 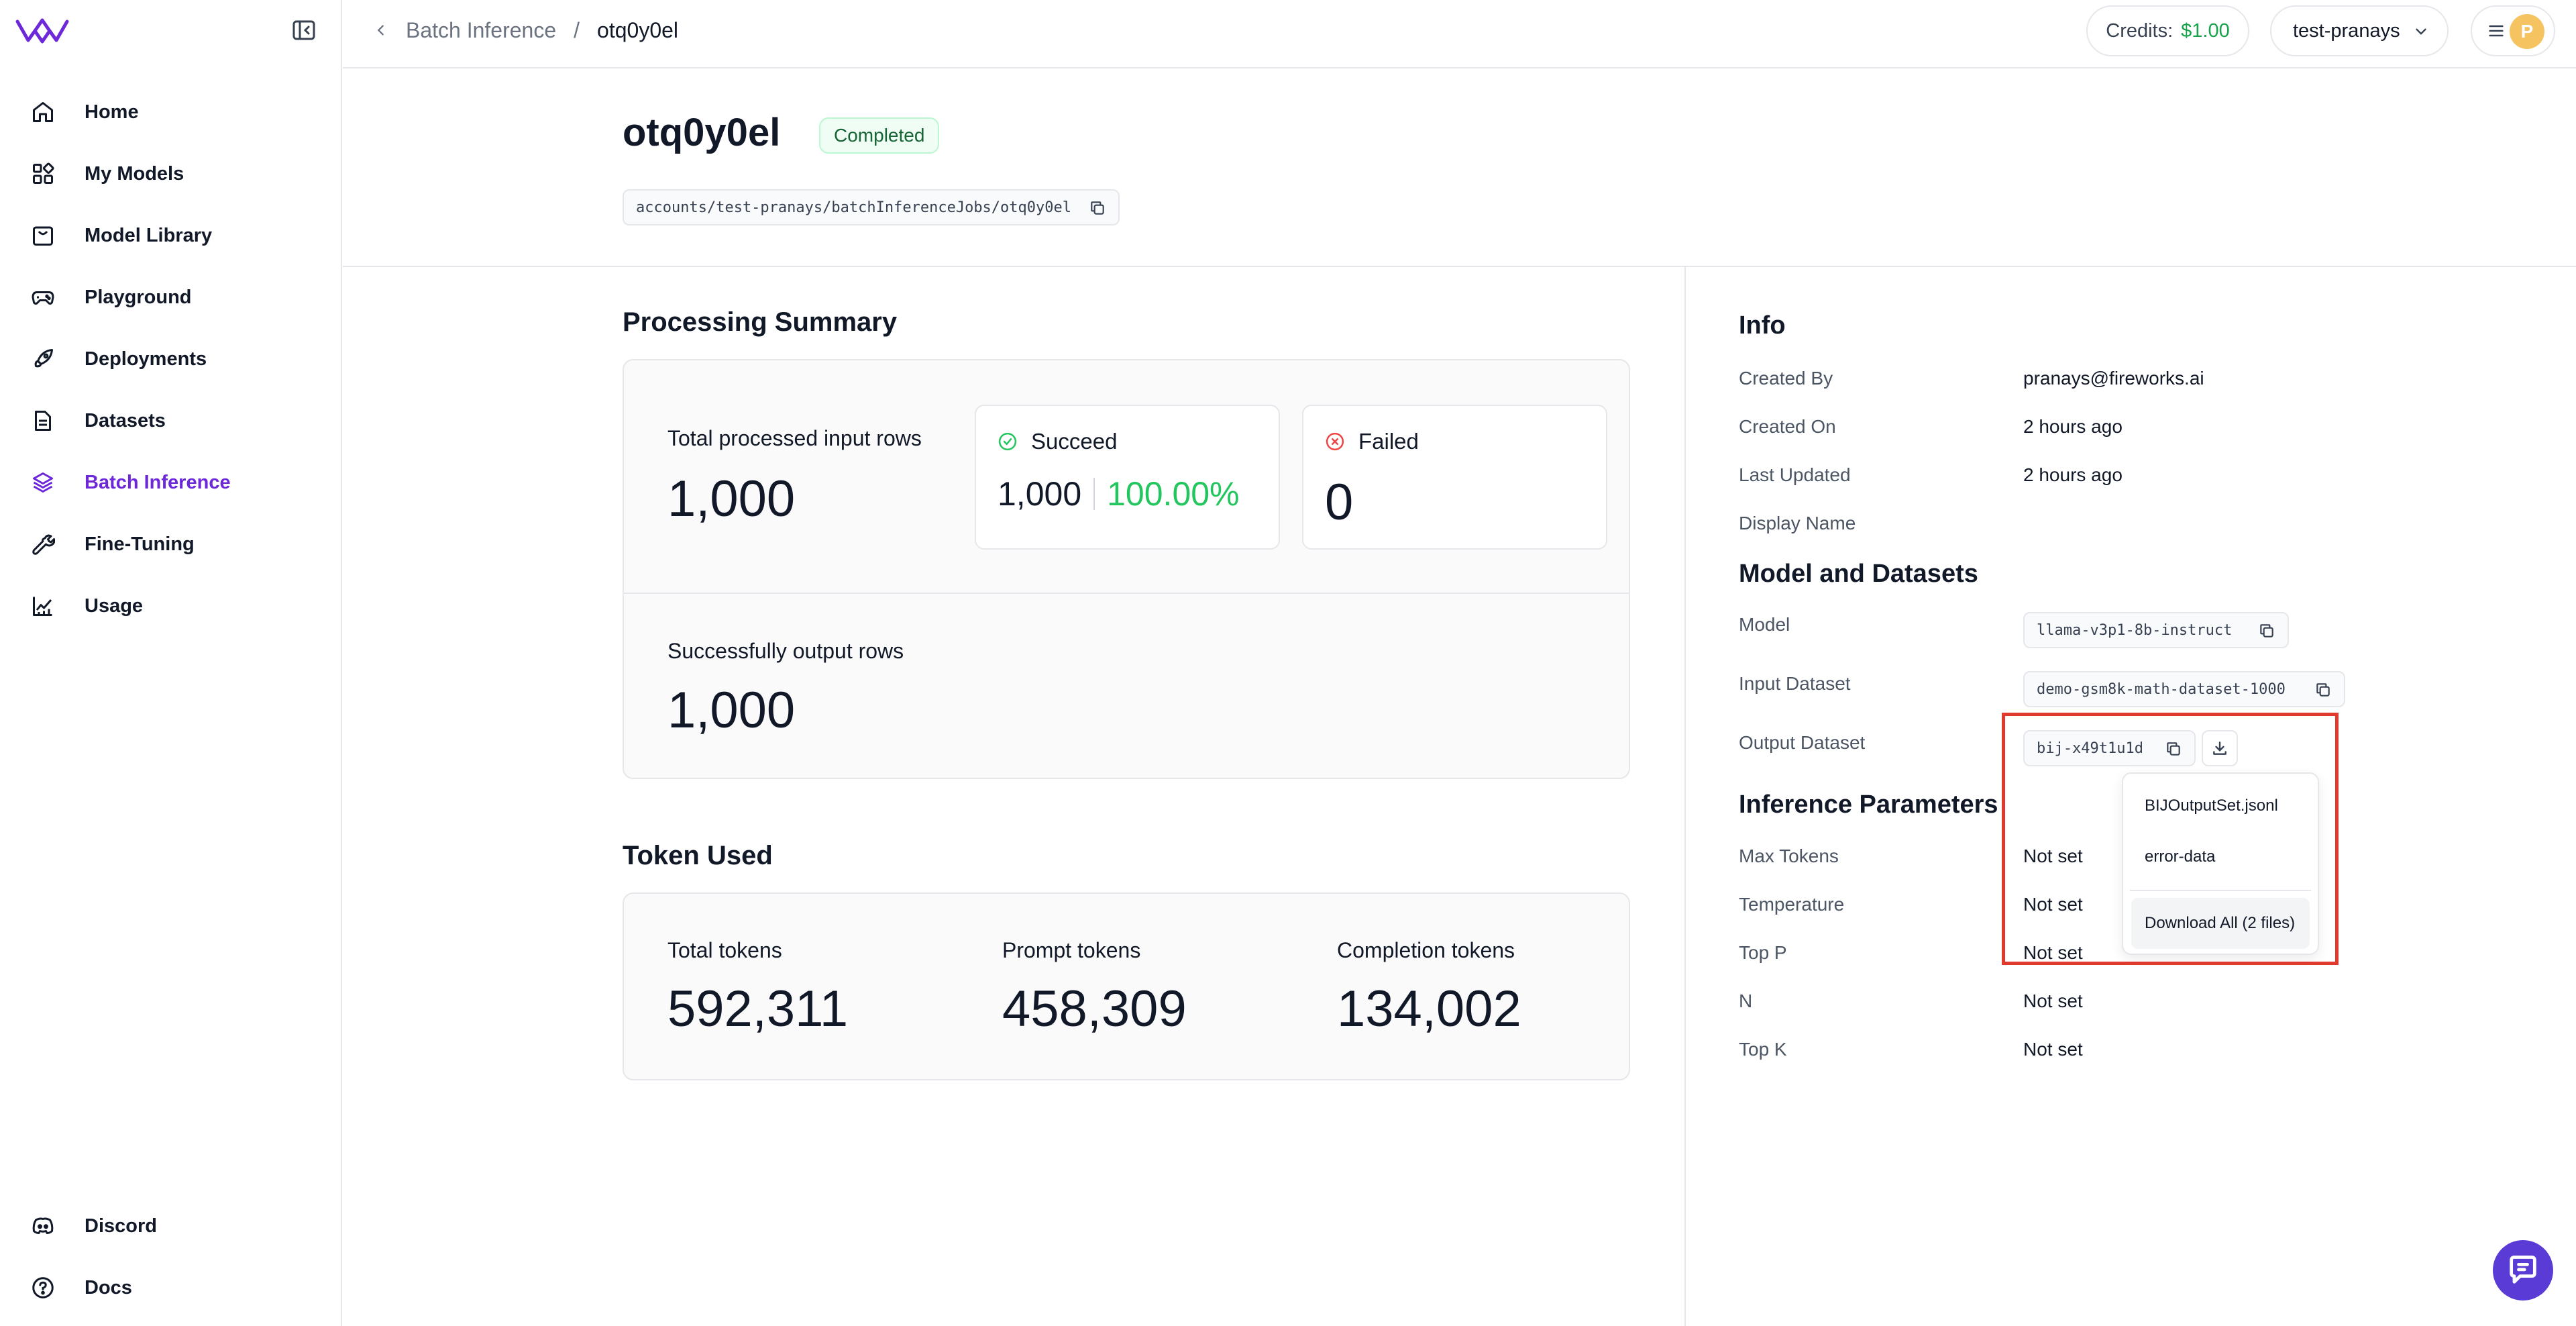 I want to click on gamepad-icon, so click(x=43, y=297).